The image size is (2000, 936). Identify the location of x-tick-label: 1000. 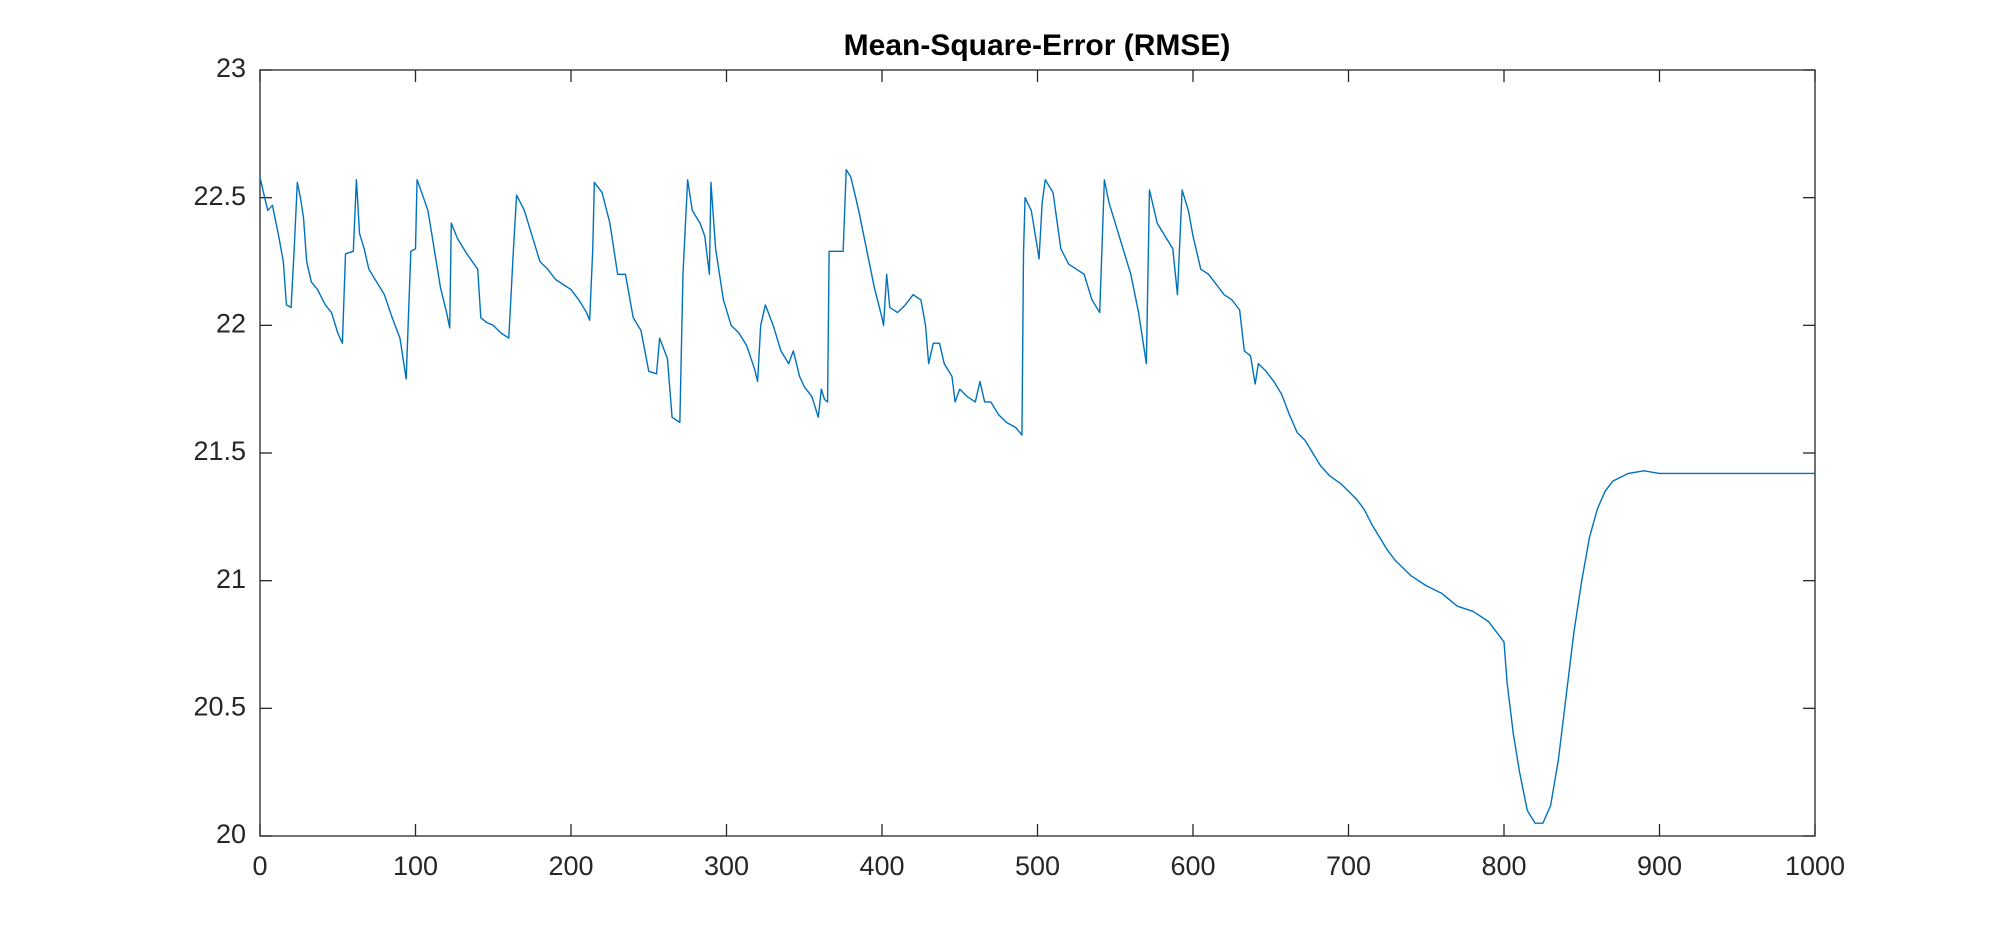
(1815, 866).